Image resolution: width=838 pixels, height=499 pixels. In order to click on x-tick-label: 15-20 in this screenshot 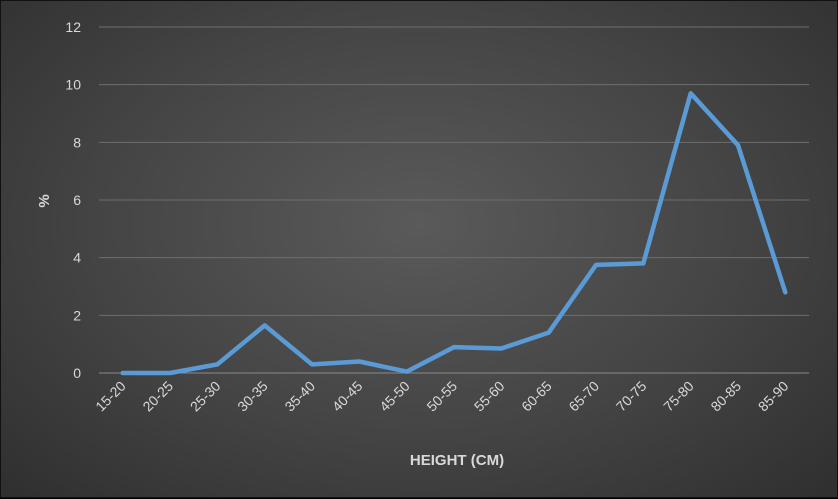, I will do `click(110, 396)`.